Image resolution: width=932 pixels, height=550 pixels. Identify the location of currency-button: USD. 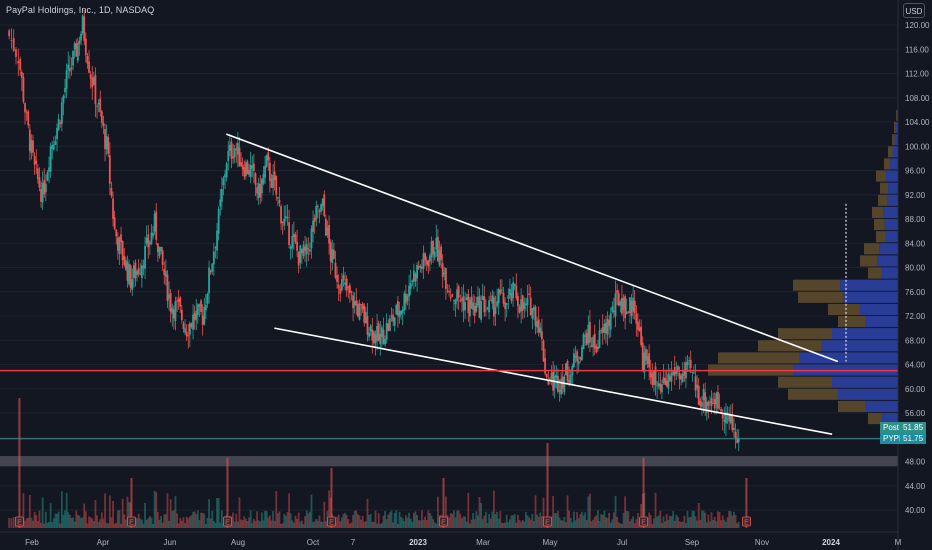
(914, 10).